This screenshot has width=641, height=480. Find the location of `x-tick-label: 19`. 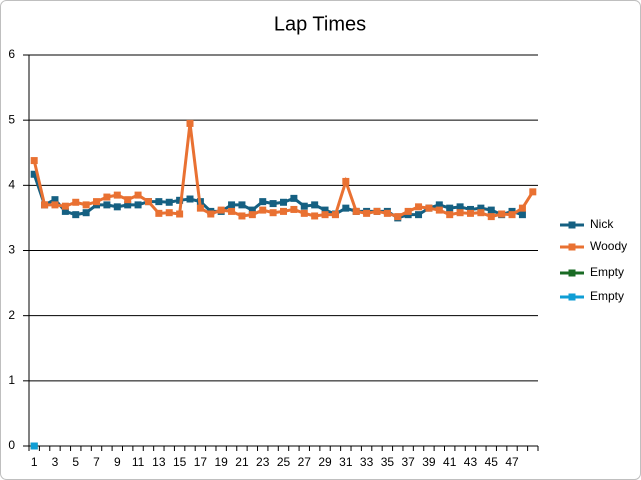

x-tick-label: 19 is located at coordinates (221, 462).